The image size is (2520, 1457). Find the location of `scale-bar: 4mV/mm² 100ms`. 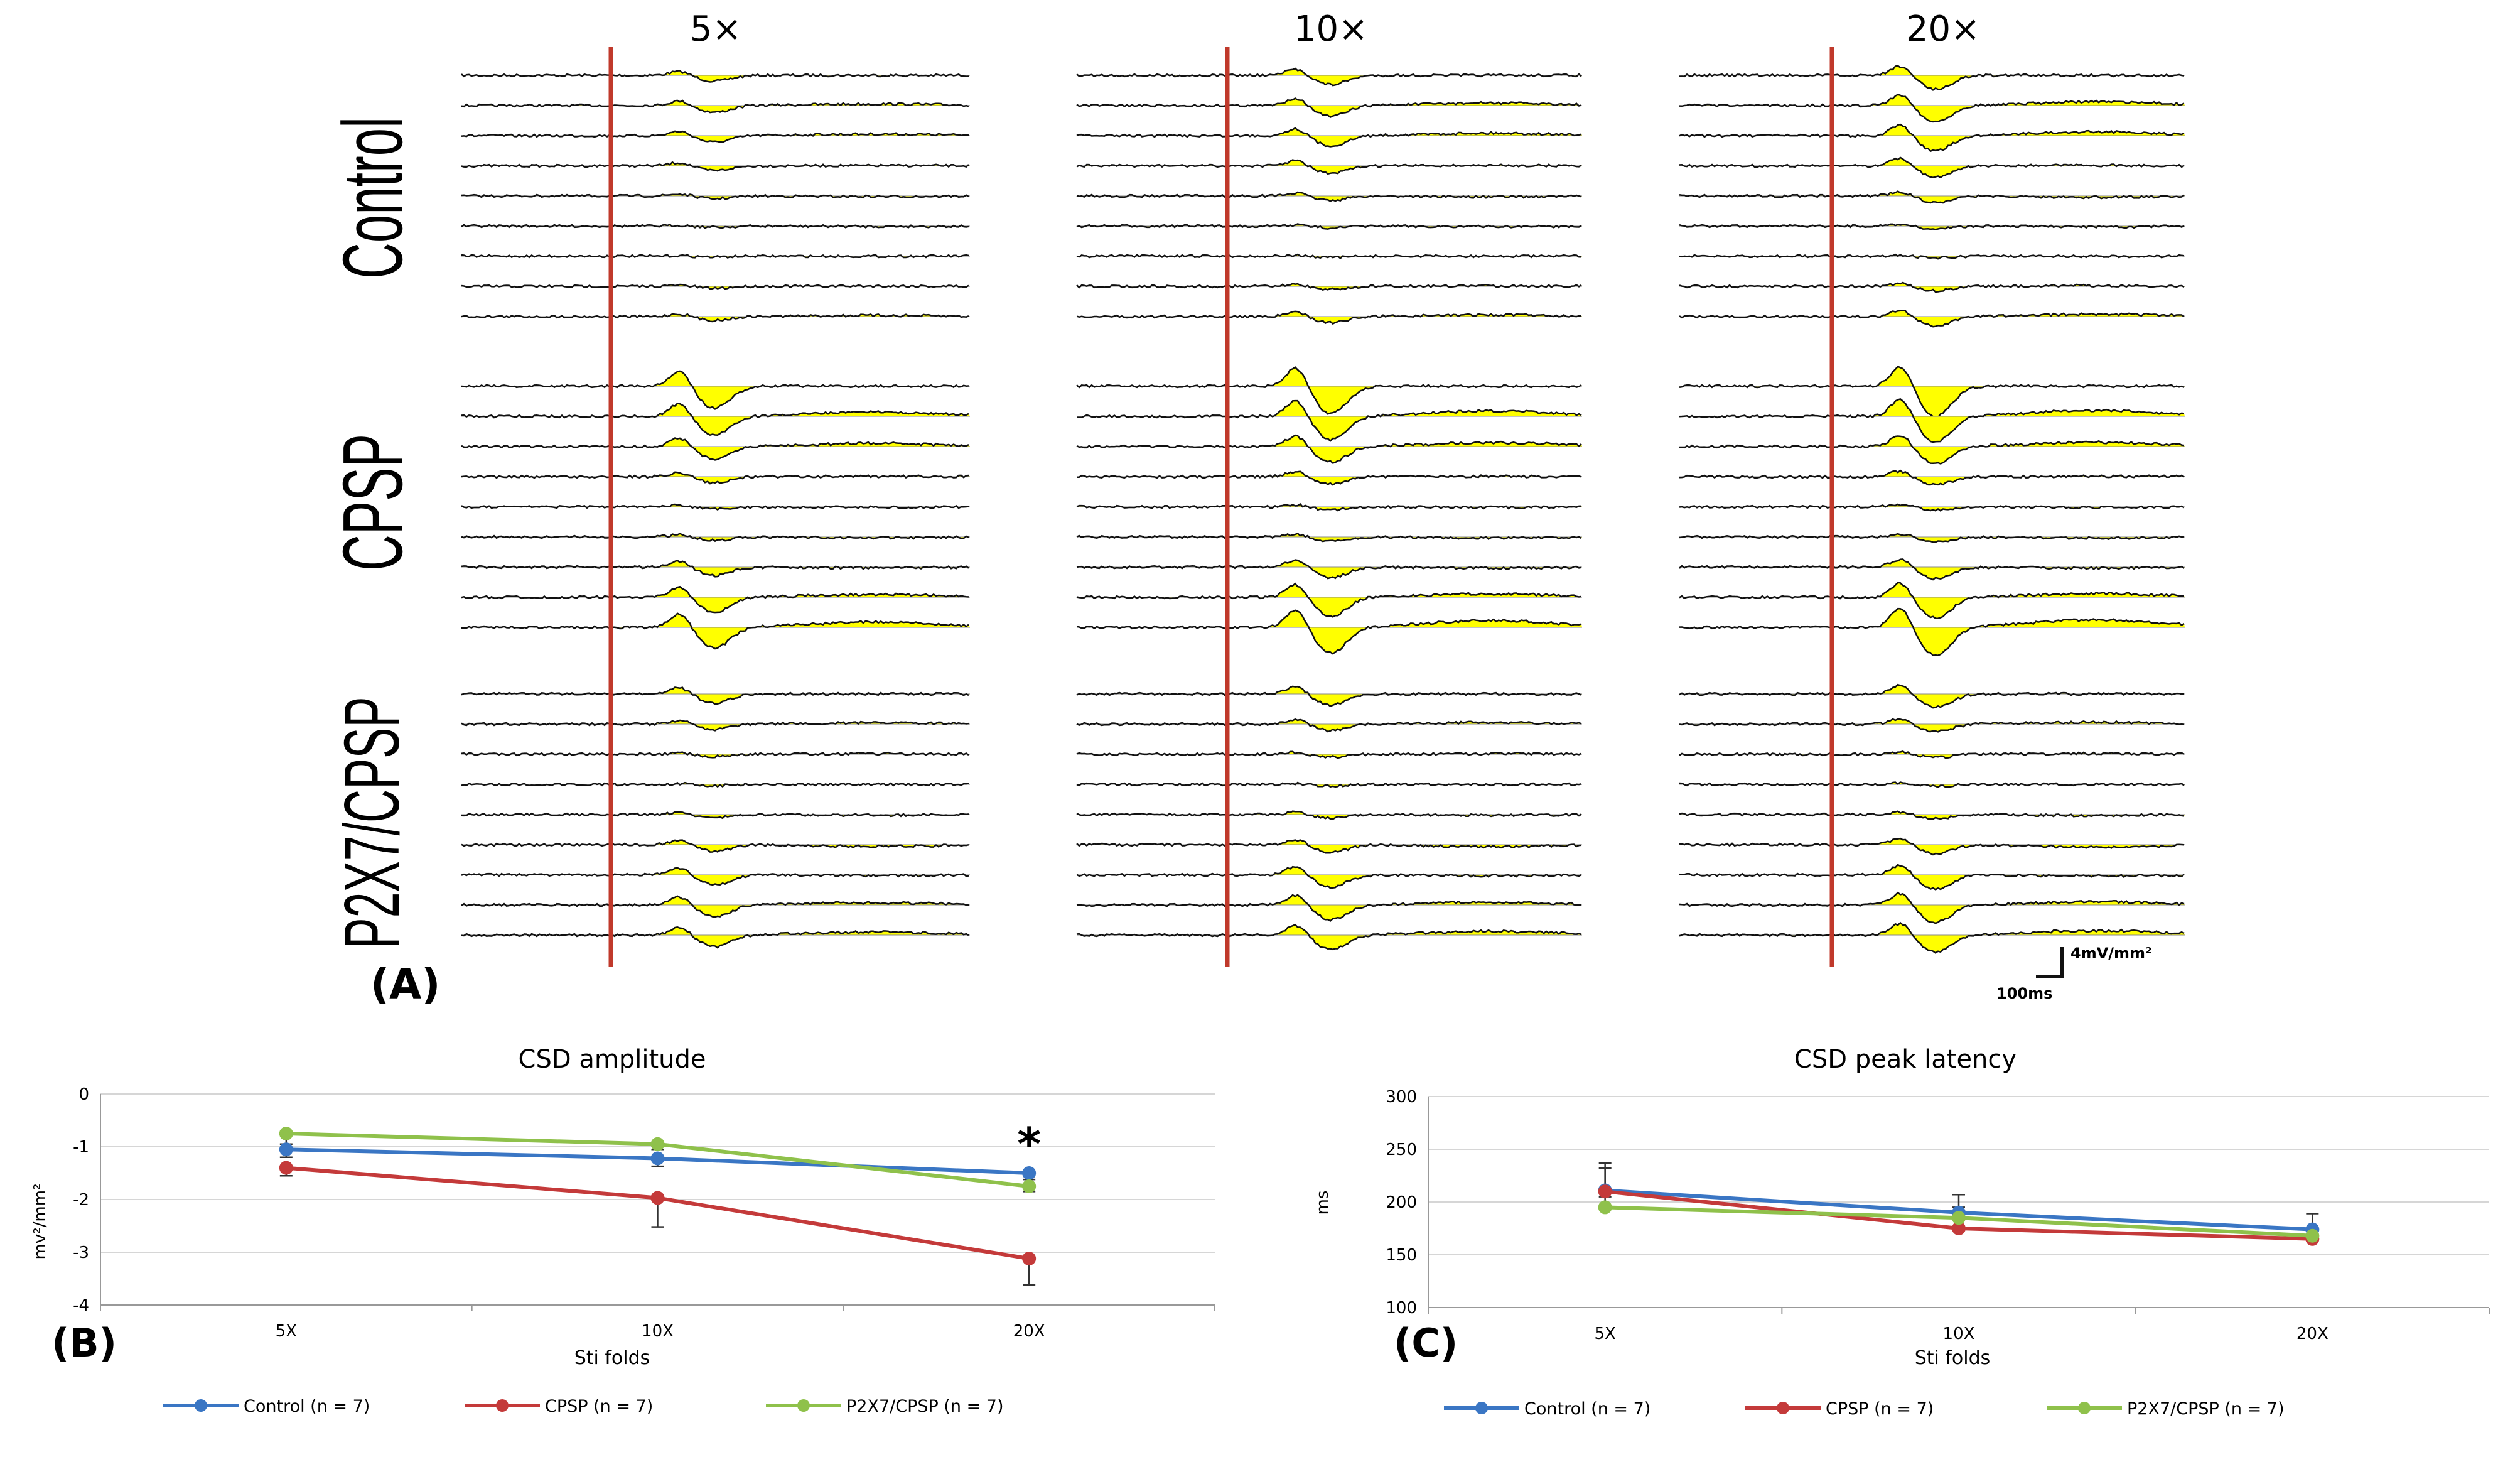

scale-bar: 4mV/mm² 100ms is located at coordinates (2074, 973).